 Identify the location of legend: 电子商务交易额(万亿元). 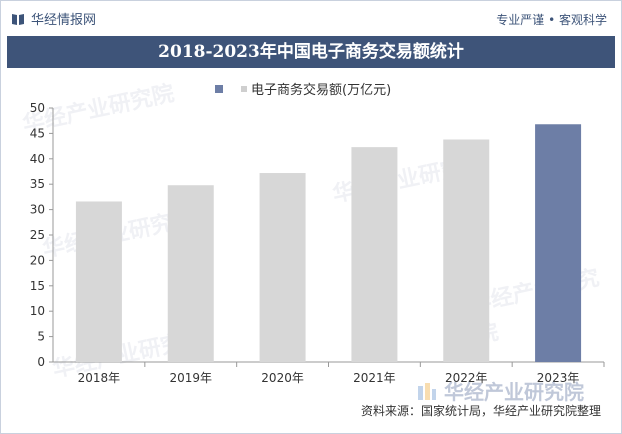
(303, 88).